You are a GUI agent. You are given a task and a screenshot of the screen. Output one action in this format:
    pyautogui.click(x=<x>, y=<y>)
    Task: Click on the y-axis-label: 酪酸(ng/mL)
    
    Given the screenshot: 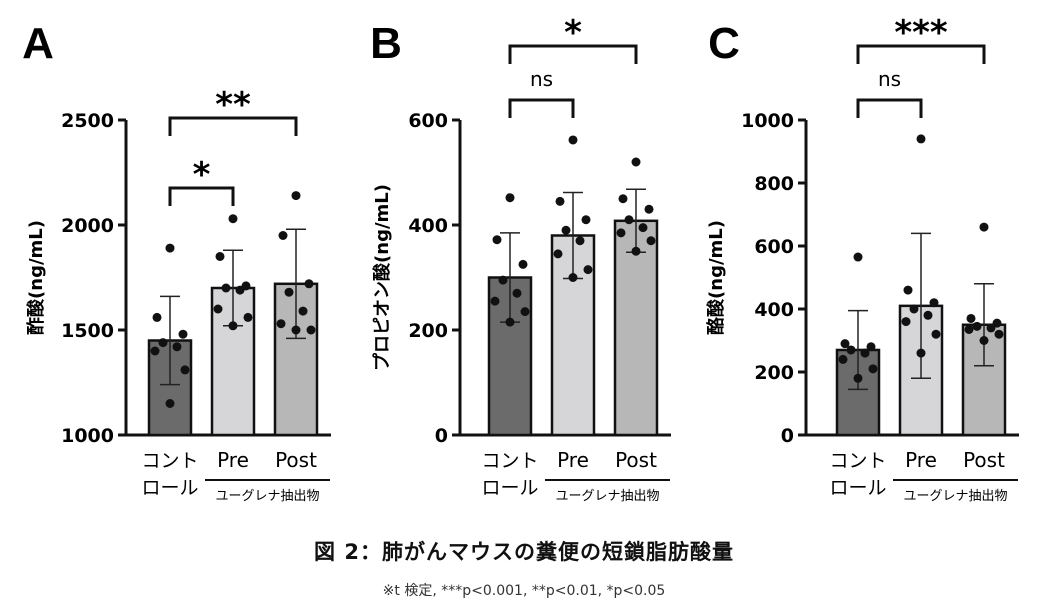 What is the action you would take?
    pyautogui.click(x=716, y=277)
    